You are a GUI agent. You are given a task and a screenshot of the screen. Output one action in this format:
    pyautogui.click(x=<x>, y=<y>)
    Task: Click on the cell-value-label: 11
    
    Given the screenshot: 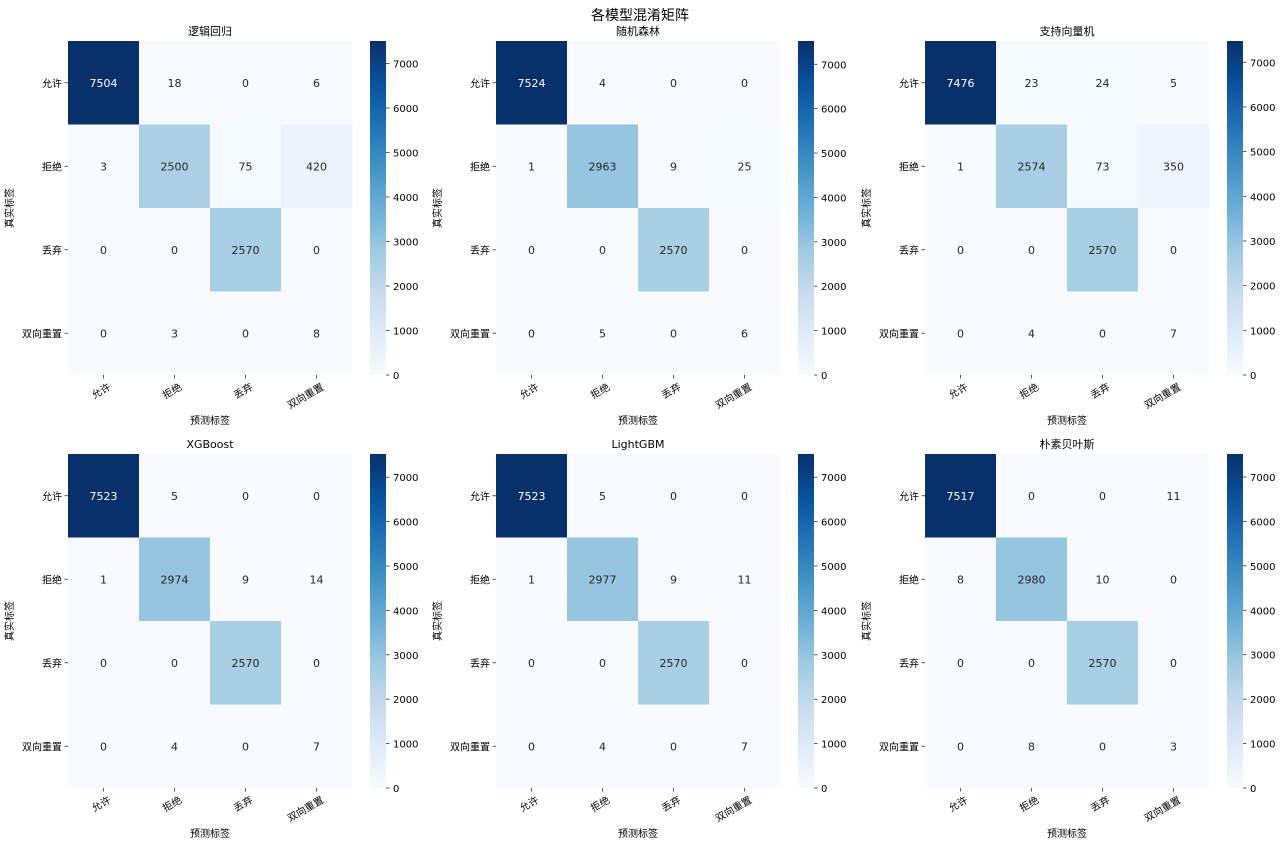 What is the action you would take?
    pyautogui.click(x=1174, y=496)
    